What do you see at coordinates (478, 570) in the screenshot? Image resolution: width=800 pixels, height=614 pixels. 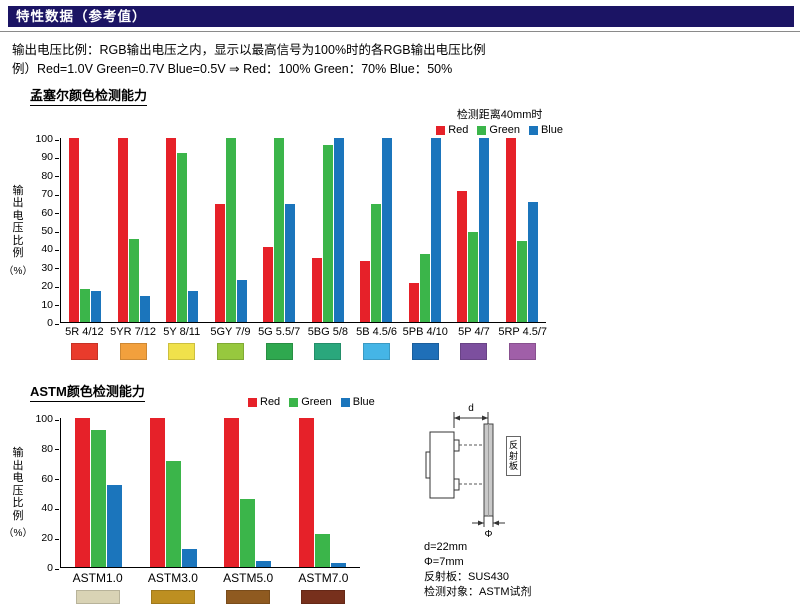 I see `diagram-notes: d=22mm Φ=7mm 反射板：SUS430 检测对象：ASTM试剂` at bounding box center [478, 570].